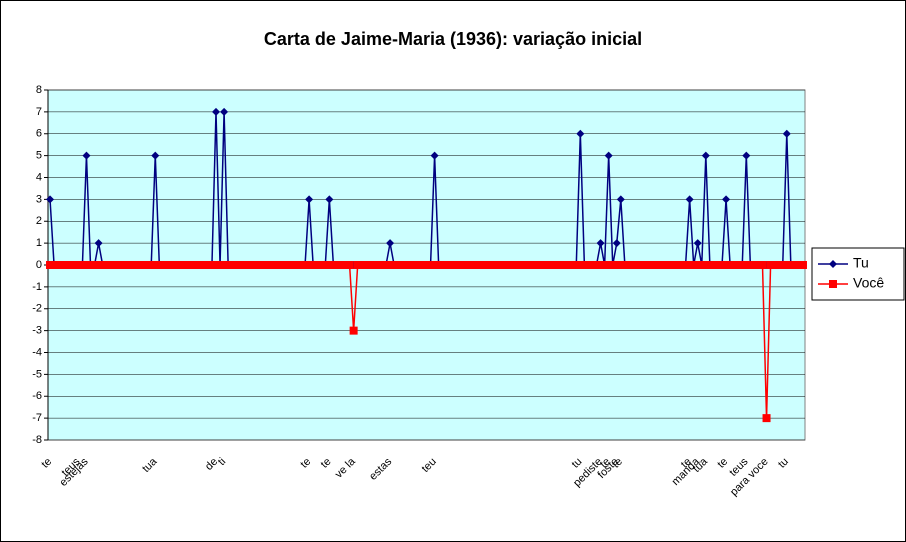  Describe the element at coordinates (37, 352) in the screenshot. I see `y-tick-label: -4` at that location.